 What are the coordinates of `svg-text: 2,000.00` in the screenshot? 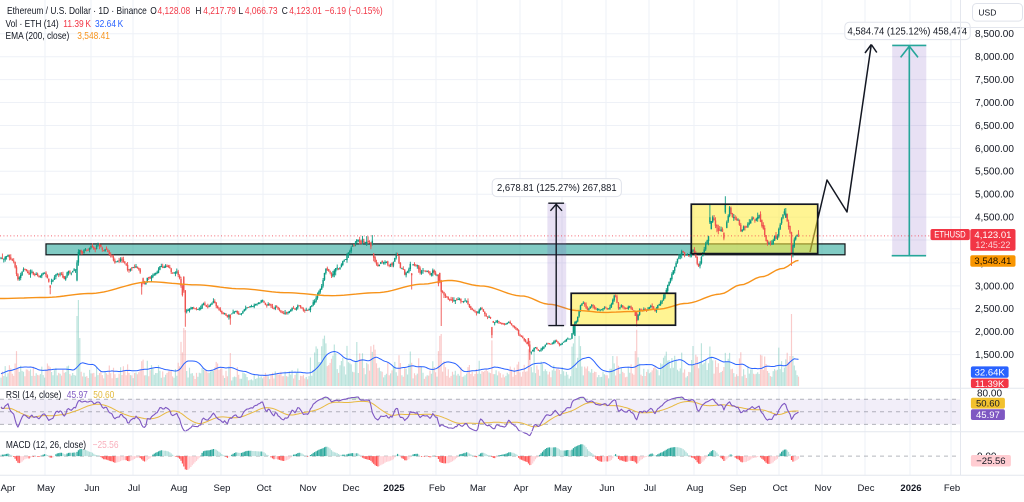 It's located at (994, 332).